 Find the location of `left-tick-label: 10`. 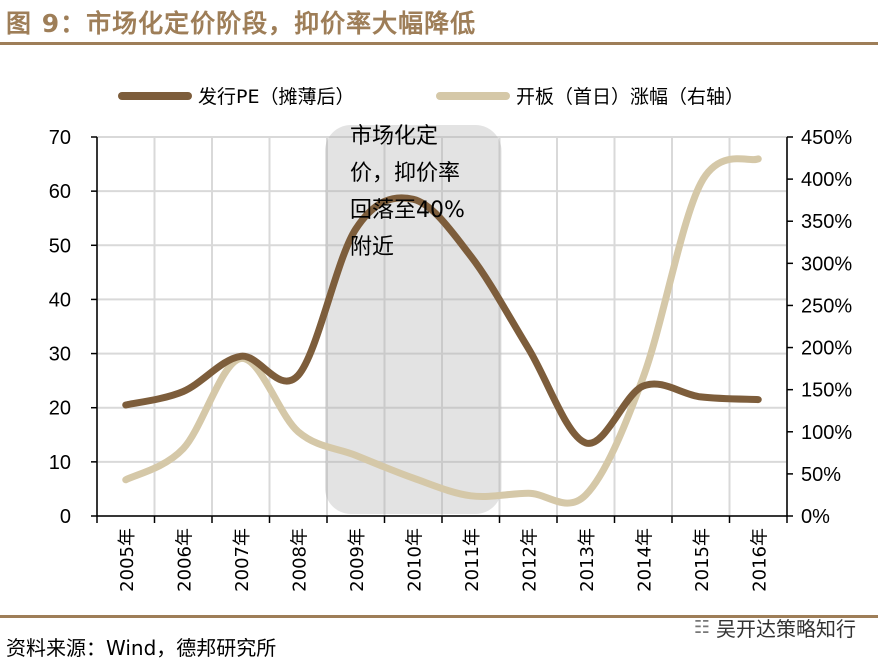

left-tick-label: 10 is located at coordinates (60, 463).